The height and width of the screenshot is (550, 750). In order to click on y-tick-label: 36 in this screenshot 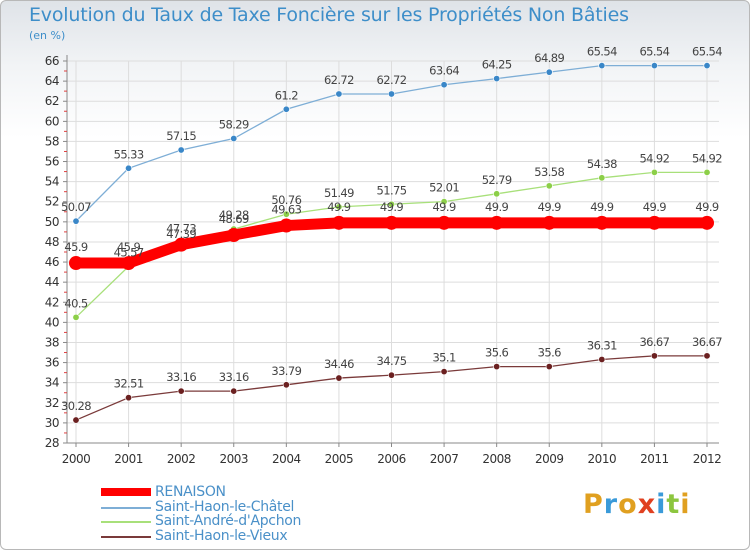, I will do `click(52, 363)`.